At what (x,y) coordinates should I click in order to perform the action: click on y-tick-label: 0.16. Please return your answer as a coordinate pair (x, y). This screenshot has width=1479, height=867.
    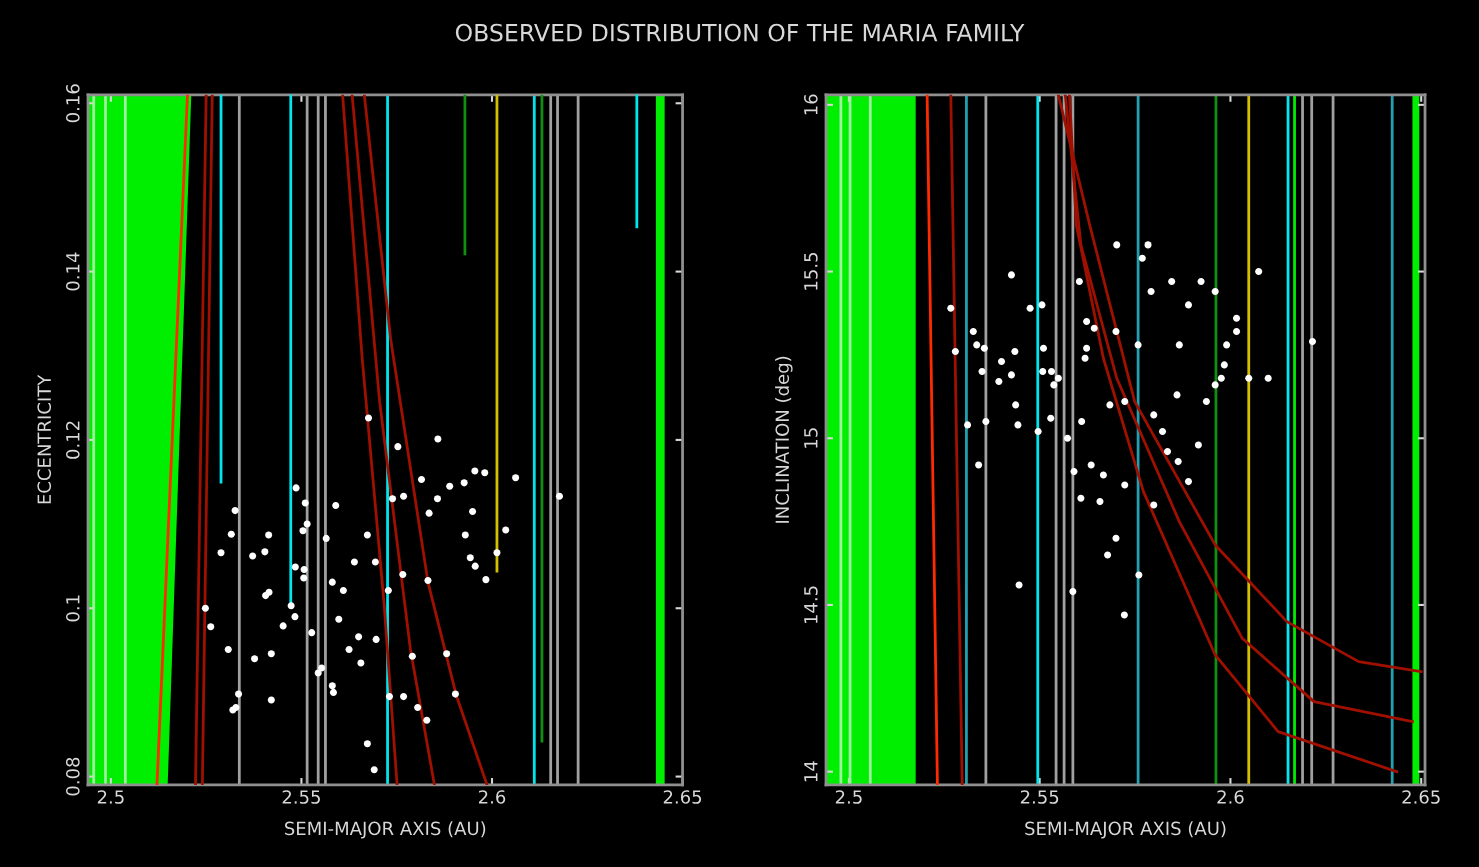
    Looking at the image, I should click on (72, 103).